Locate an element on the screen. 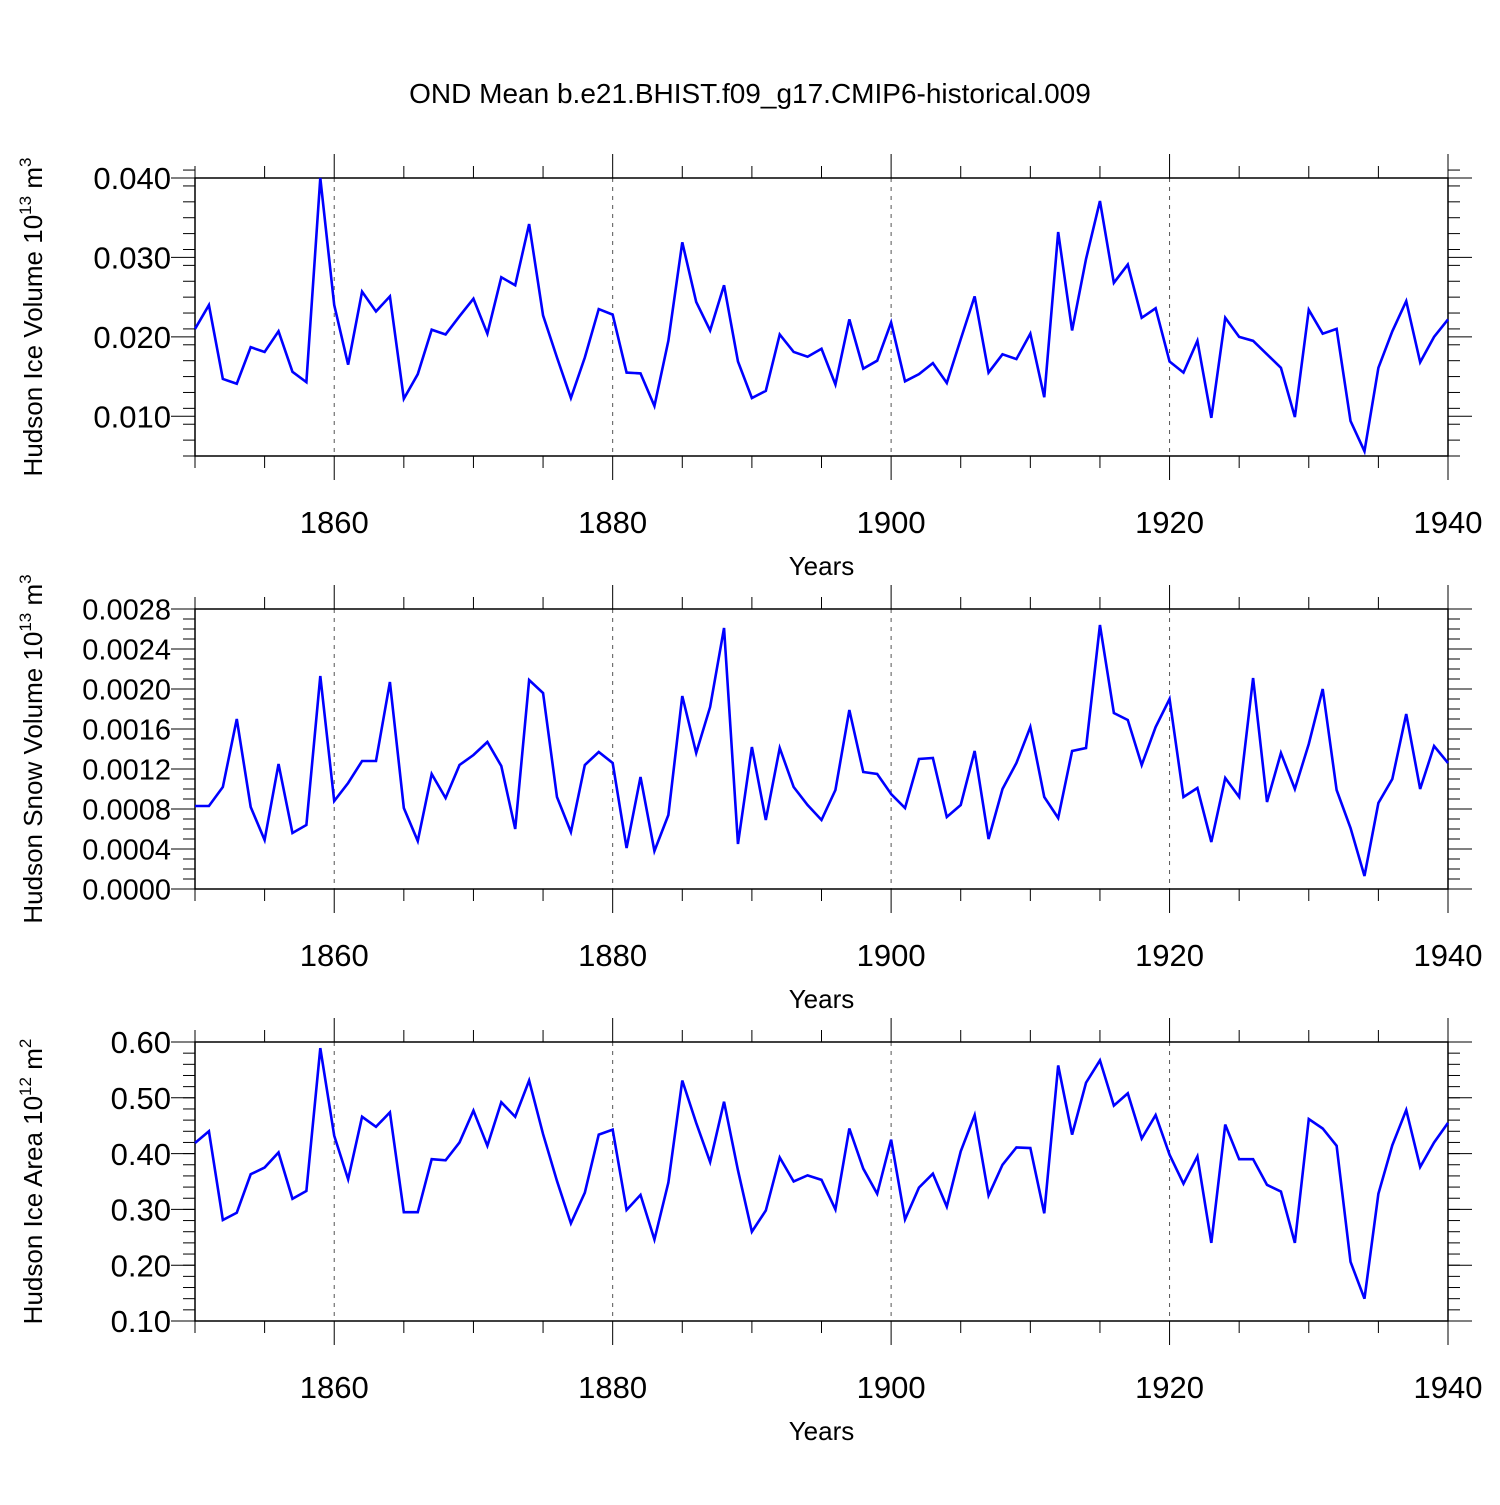 This screenshot has height=1505, width=1500. panel-1-x-tick-label: 1880 is located at coordinates (612, 522).